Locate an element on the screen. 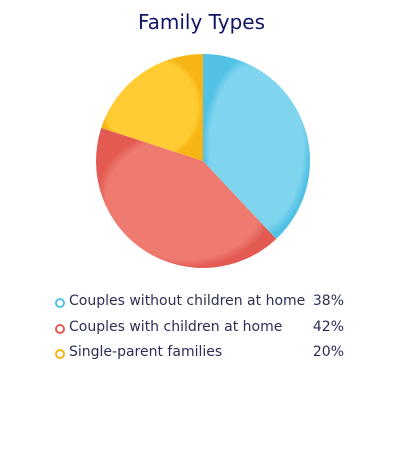 This screenshot has height=460, width=403. legend-label: Couples without children at home is located at coordinates (187, 301).